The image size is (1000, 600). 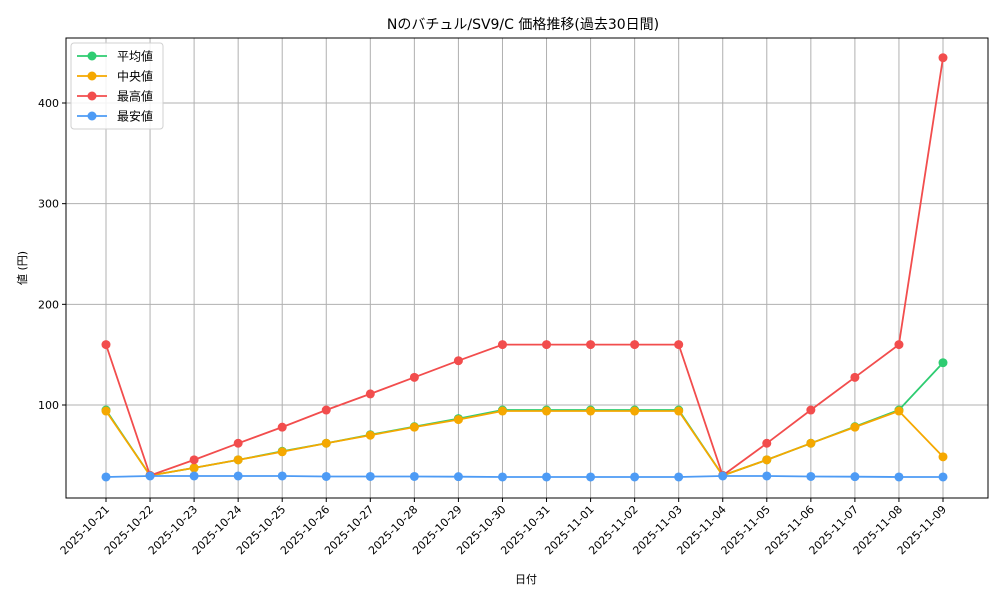 What do you see at coordinates (135, 76) in the screenshot?
I see `legend-label: 中央値` at bounding box center [135, 76].